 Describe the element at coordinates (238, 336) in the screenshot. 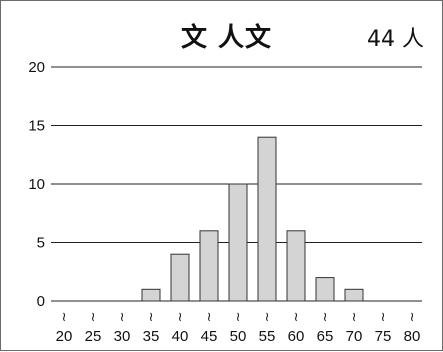

I see `x-tick-label: 50` at that location.